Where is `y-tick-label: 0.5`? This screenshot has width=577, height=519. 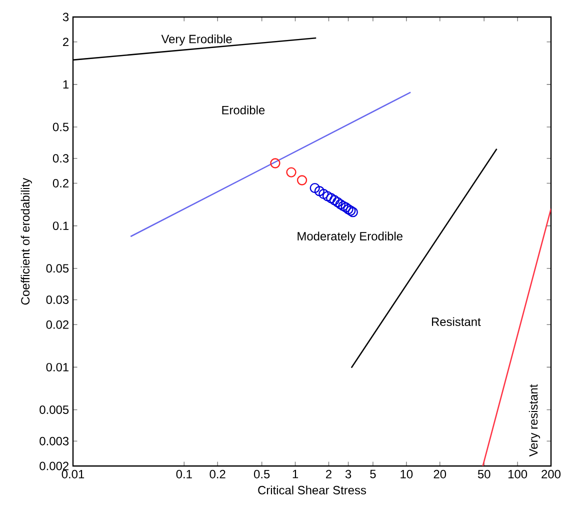
y-tick-label: 0.5 is located at coordinates (60, 127).